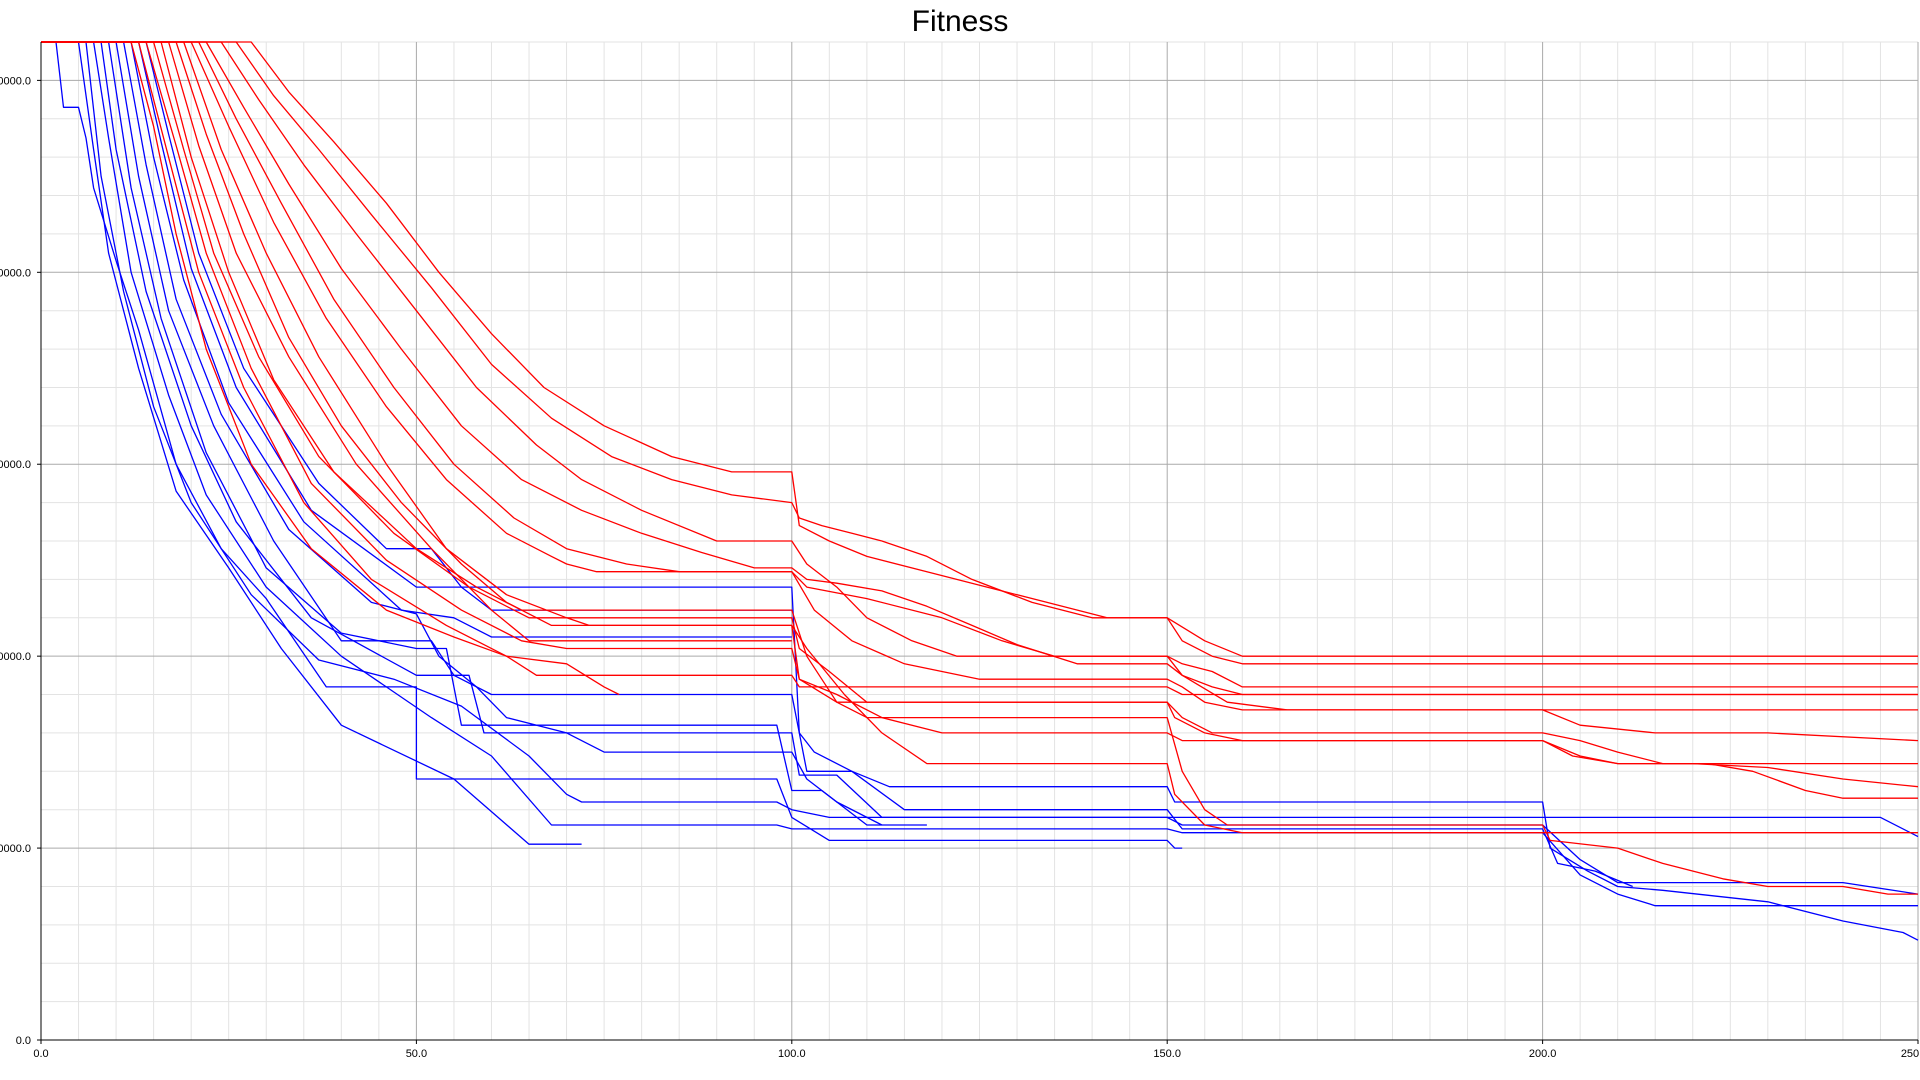 Image resolution: width=1920 pixels, height=1080 pixels. Describe the element at coordinates (23, 1041) in the screenshot. I see `y-tick-label: 0.0` at that location.